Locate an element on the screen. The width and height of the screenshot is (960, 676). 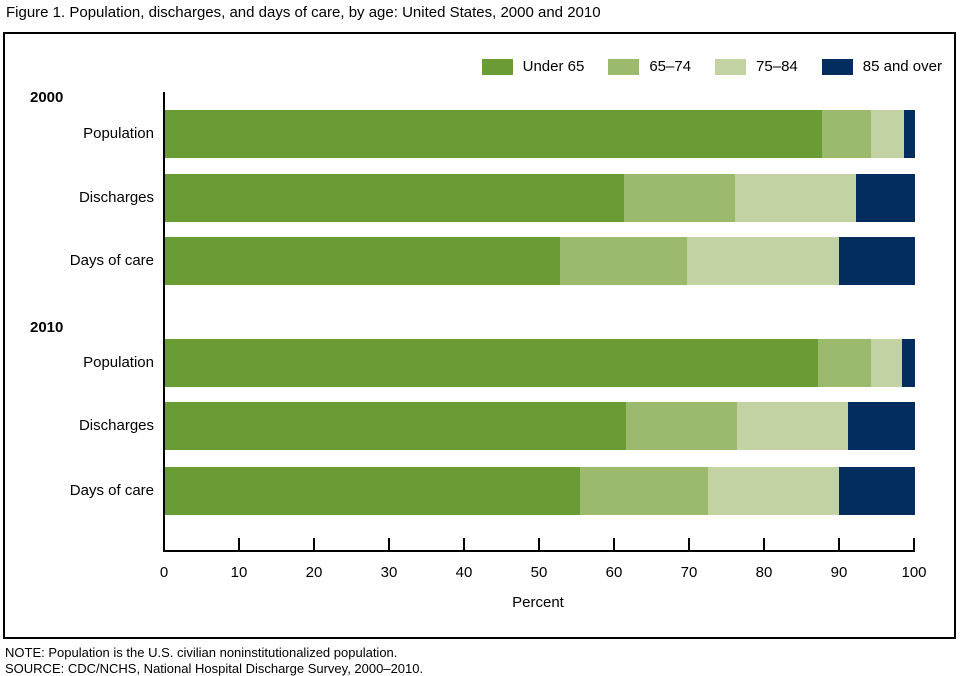
x-tick-label: 80 is located at coordinates (764, 572).